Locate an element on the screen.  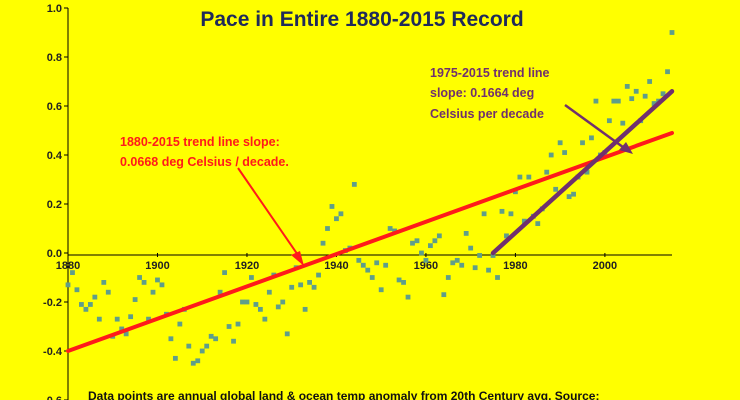
y-axis-ticks: -0.6 -0.4 -0.2 0.0 0.2 0.4 0.6 0.8 1.0 is located at coordinates (55, 201).